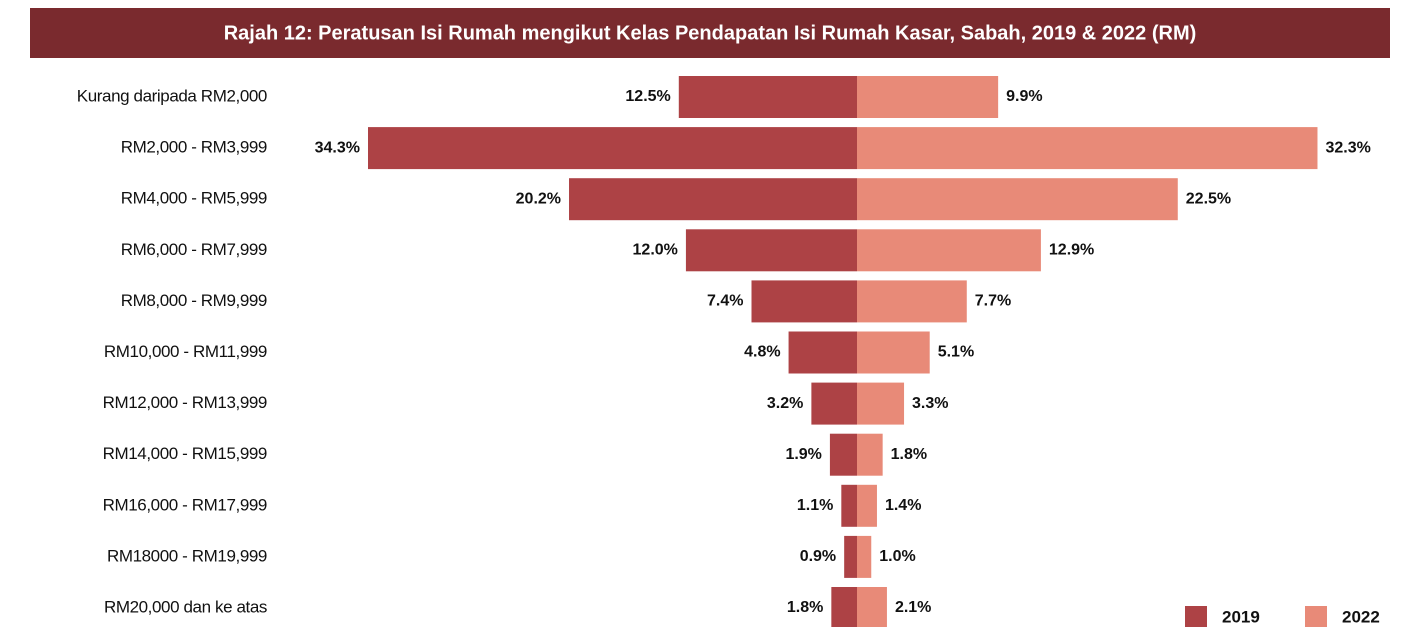 Image resolution: width=1427 pixels, height=627 pixels. Describe the element at coordinates (897, 556) in the screenshot. I see `value-label: 1.0%` at that location.